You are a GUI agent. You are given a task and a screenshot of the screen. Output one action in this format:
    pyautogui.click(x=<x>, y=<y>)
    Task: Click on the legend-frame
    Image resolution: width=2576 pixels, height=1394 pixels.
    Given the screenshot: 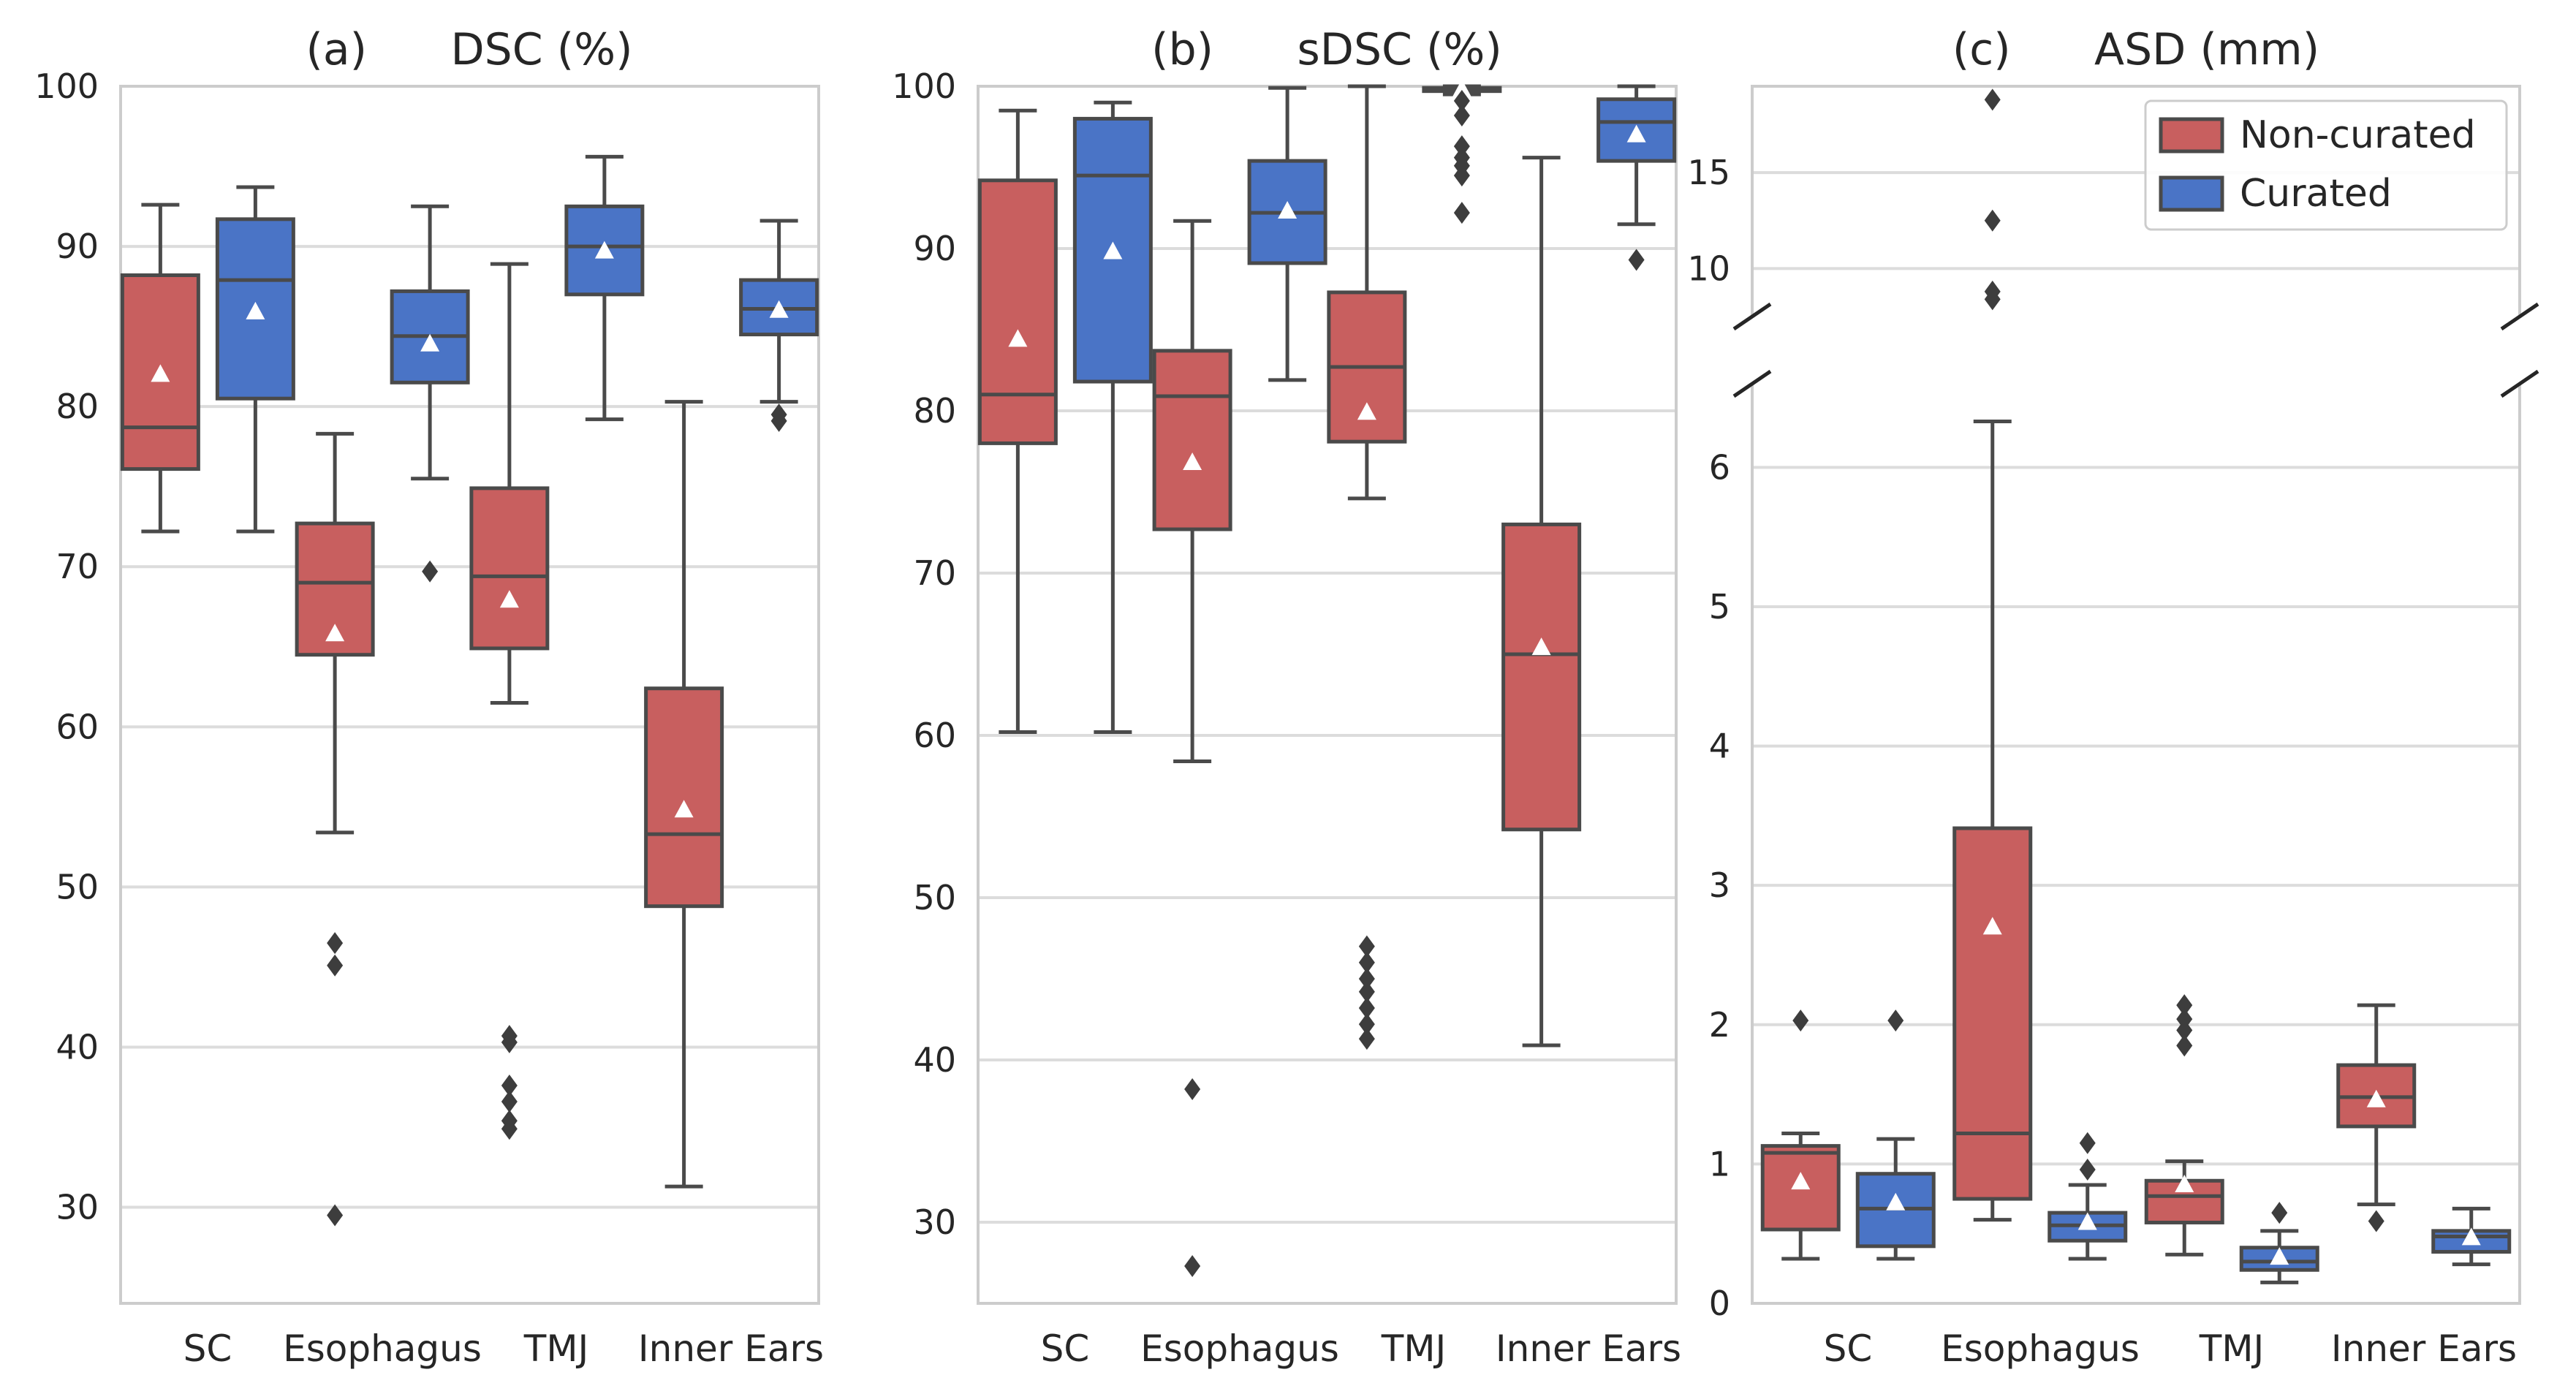 What is the action you would take?
    pyautogui.click(x=2326, y=165)
    